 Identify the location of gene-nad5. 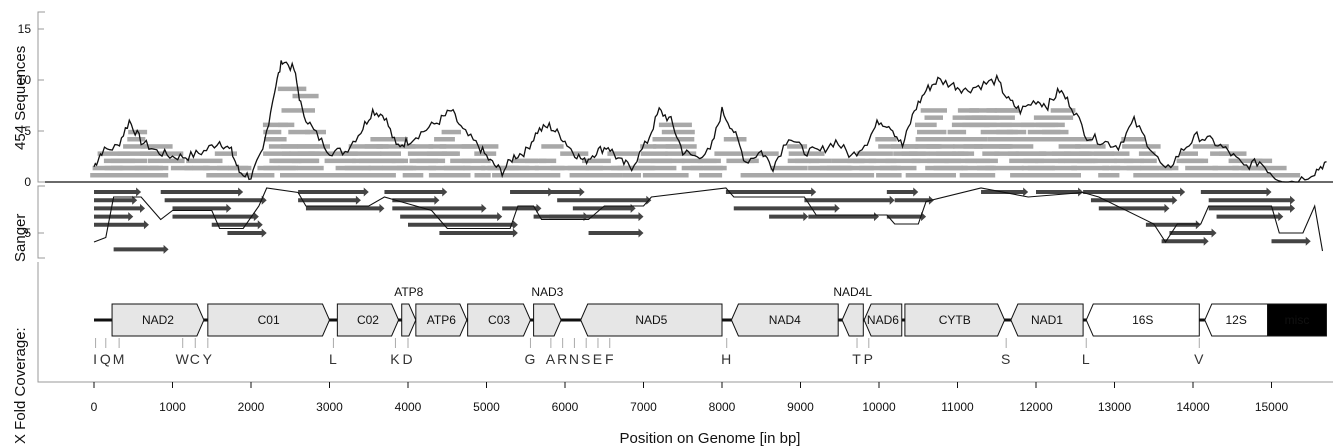
(651, 320).